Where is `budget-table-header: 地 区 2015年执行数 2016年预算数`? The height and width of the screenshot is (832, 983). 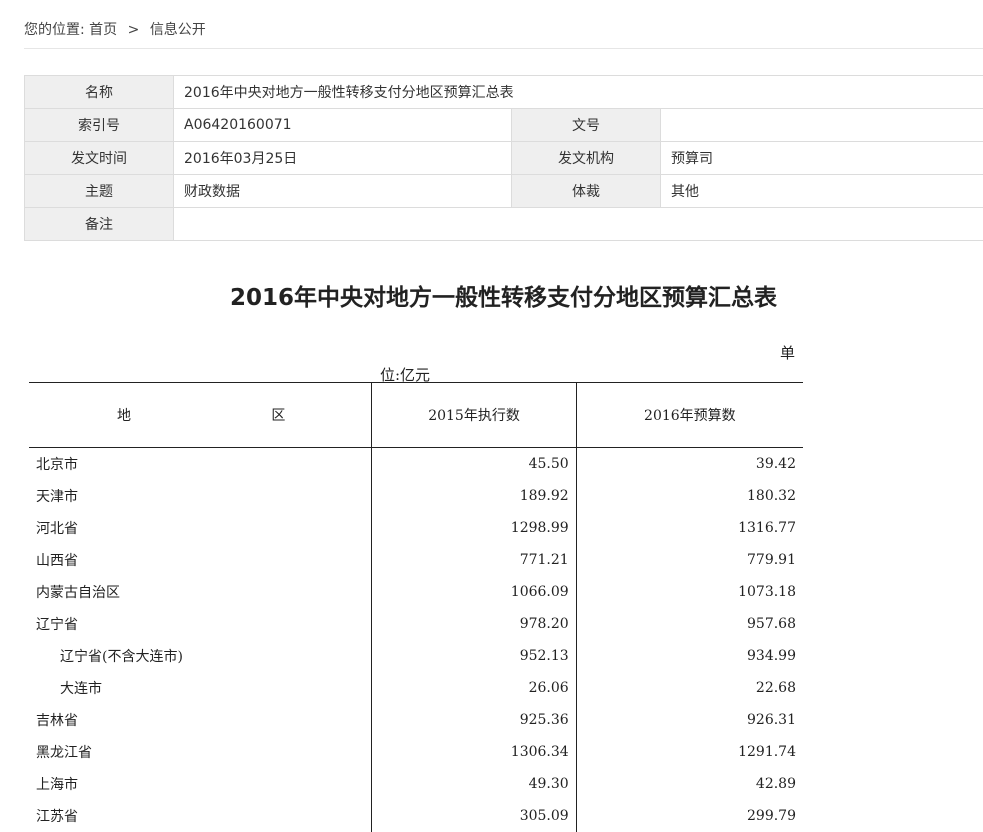
budget-table-header: 地 区 2015年执行数 2016年预算数 is located at coordinates (416, 415).